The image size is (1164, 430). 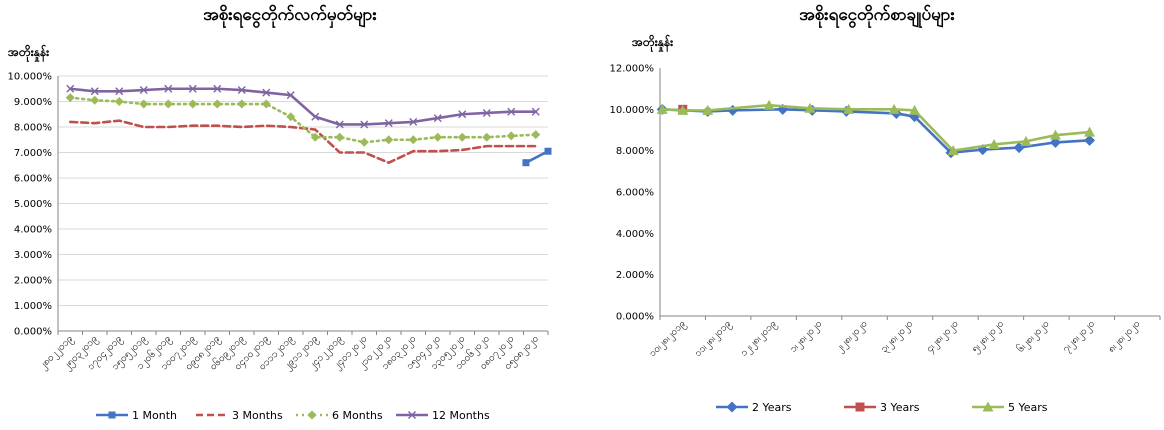 What do you see at coordinates (257, 415) in the screenshot?
I see `legend-label: 3 Months` at bounding box center [257, 415].